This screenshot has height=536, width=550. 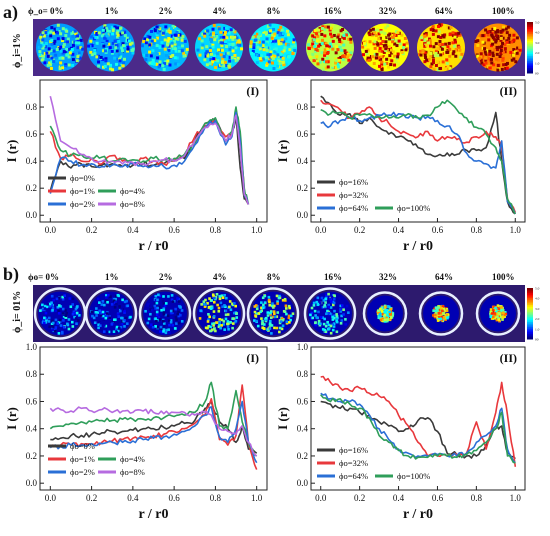 What do you see at coordinates (82, 446) in the screenshot?
I see `legend-label: ϕo=0%` at bounding box center [82, 446].